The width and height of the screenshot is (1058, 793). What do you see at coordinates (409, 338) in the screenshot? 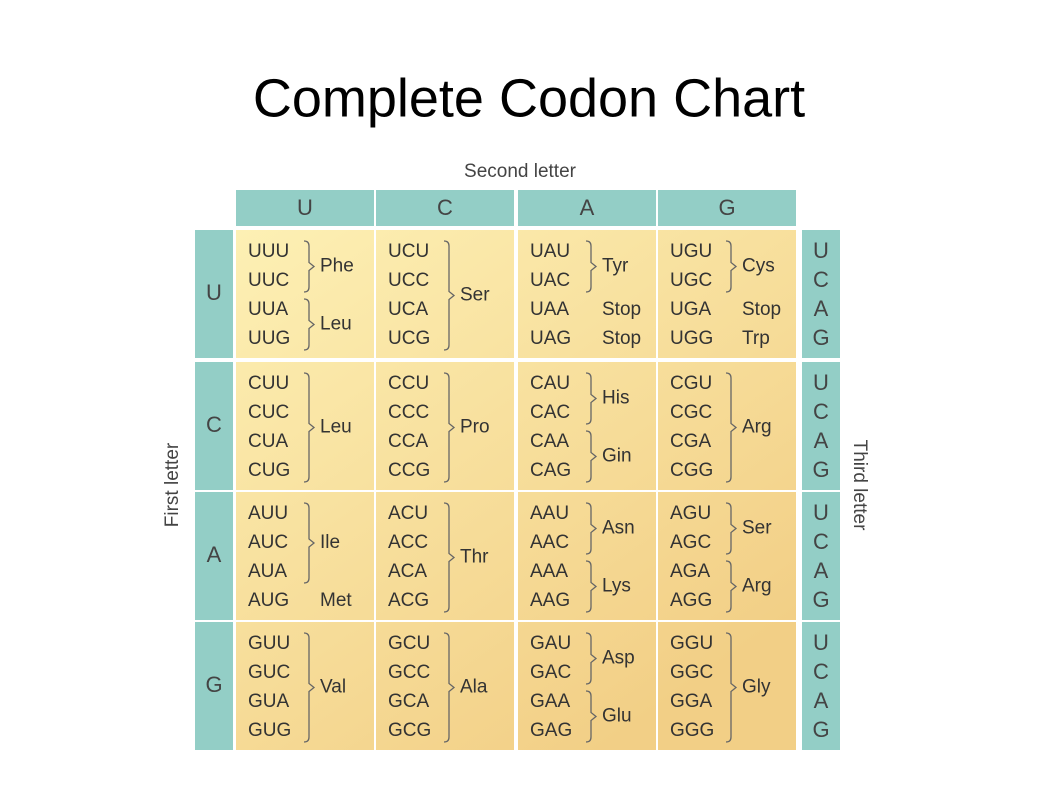
I see `codon: UCG` at bounding box center [409, 338].